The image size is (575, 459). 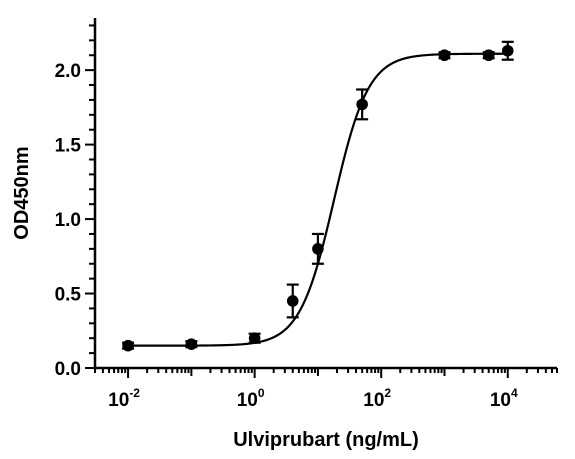 I want to click on y-tick-label: 2.0, so click(x=68, y=71).